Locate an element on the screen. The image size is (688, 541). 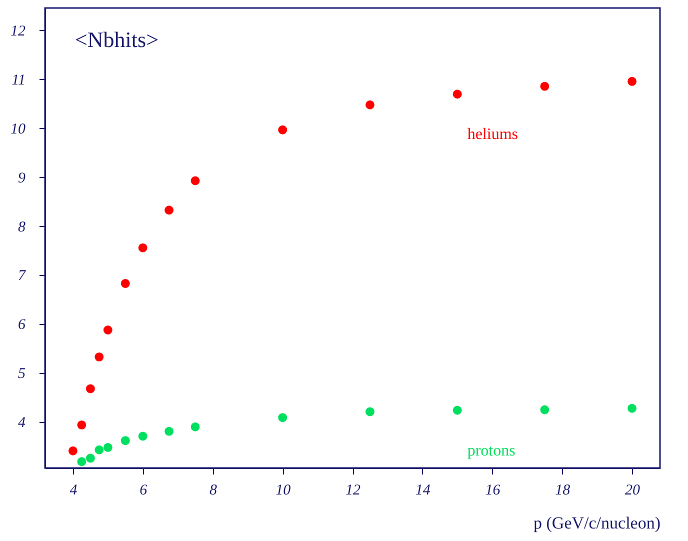
x-tick-label: 6 is located at coordinates (144, 490).